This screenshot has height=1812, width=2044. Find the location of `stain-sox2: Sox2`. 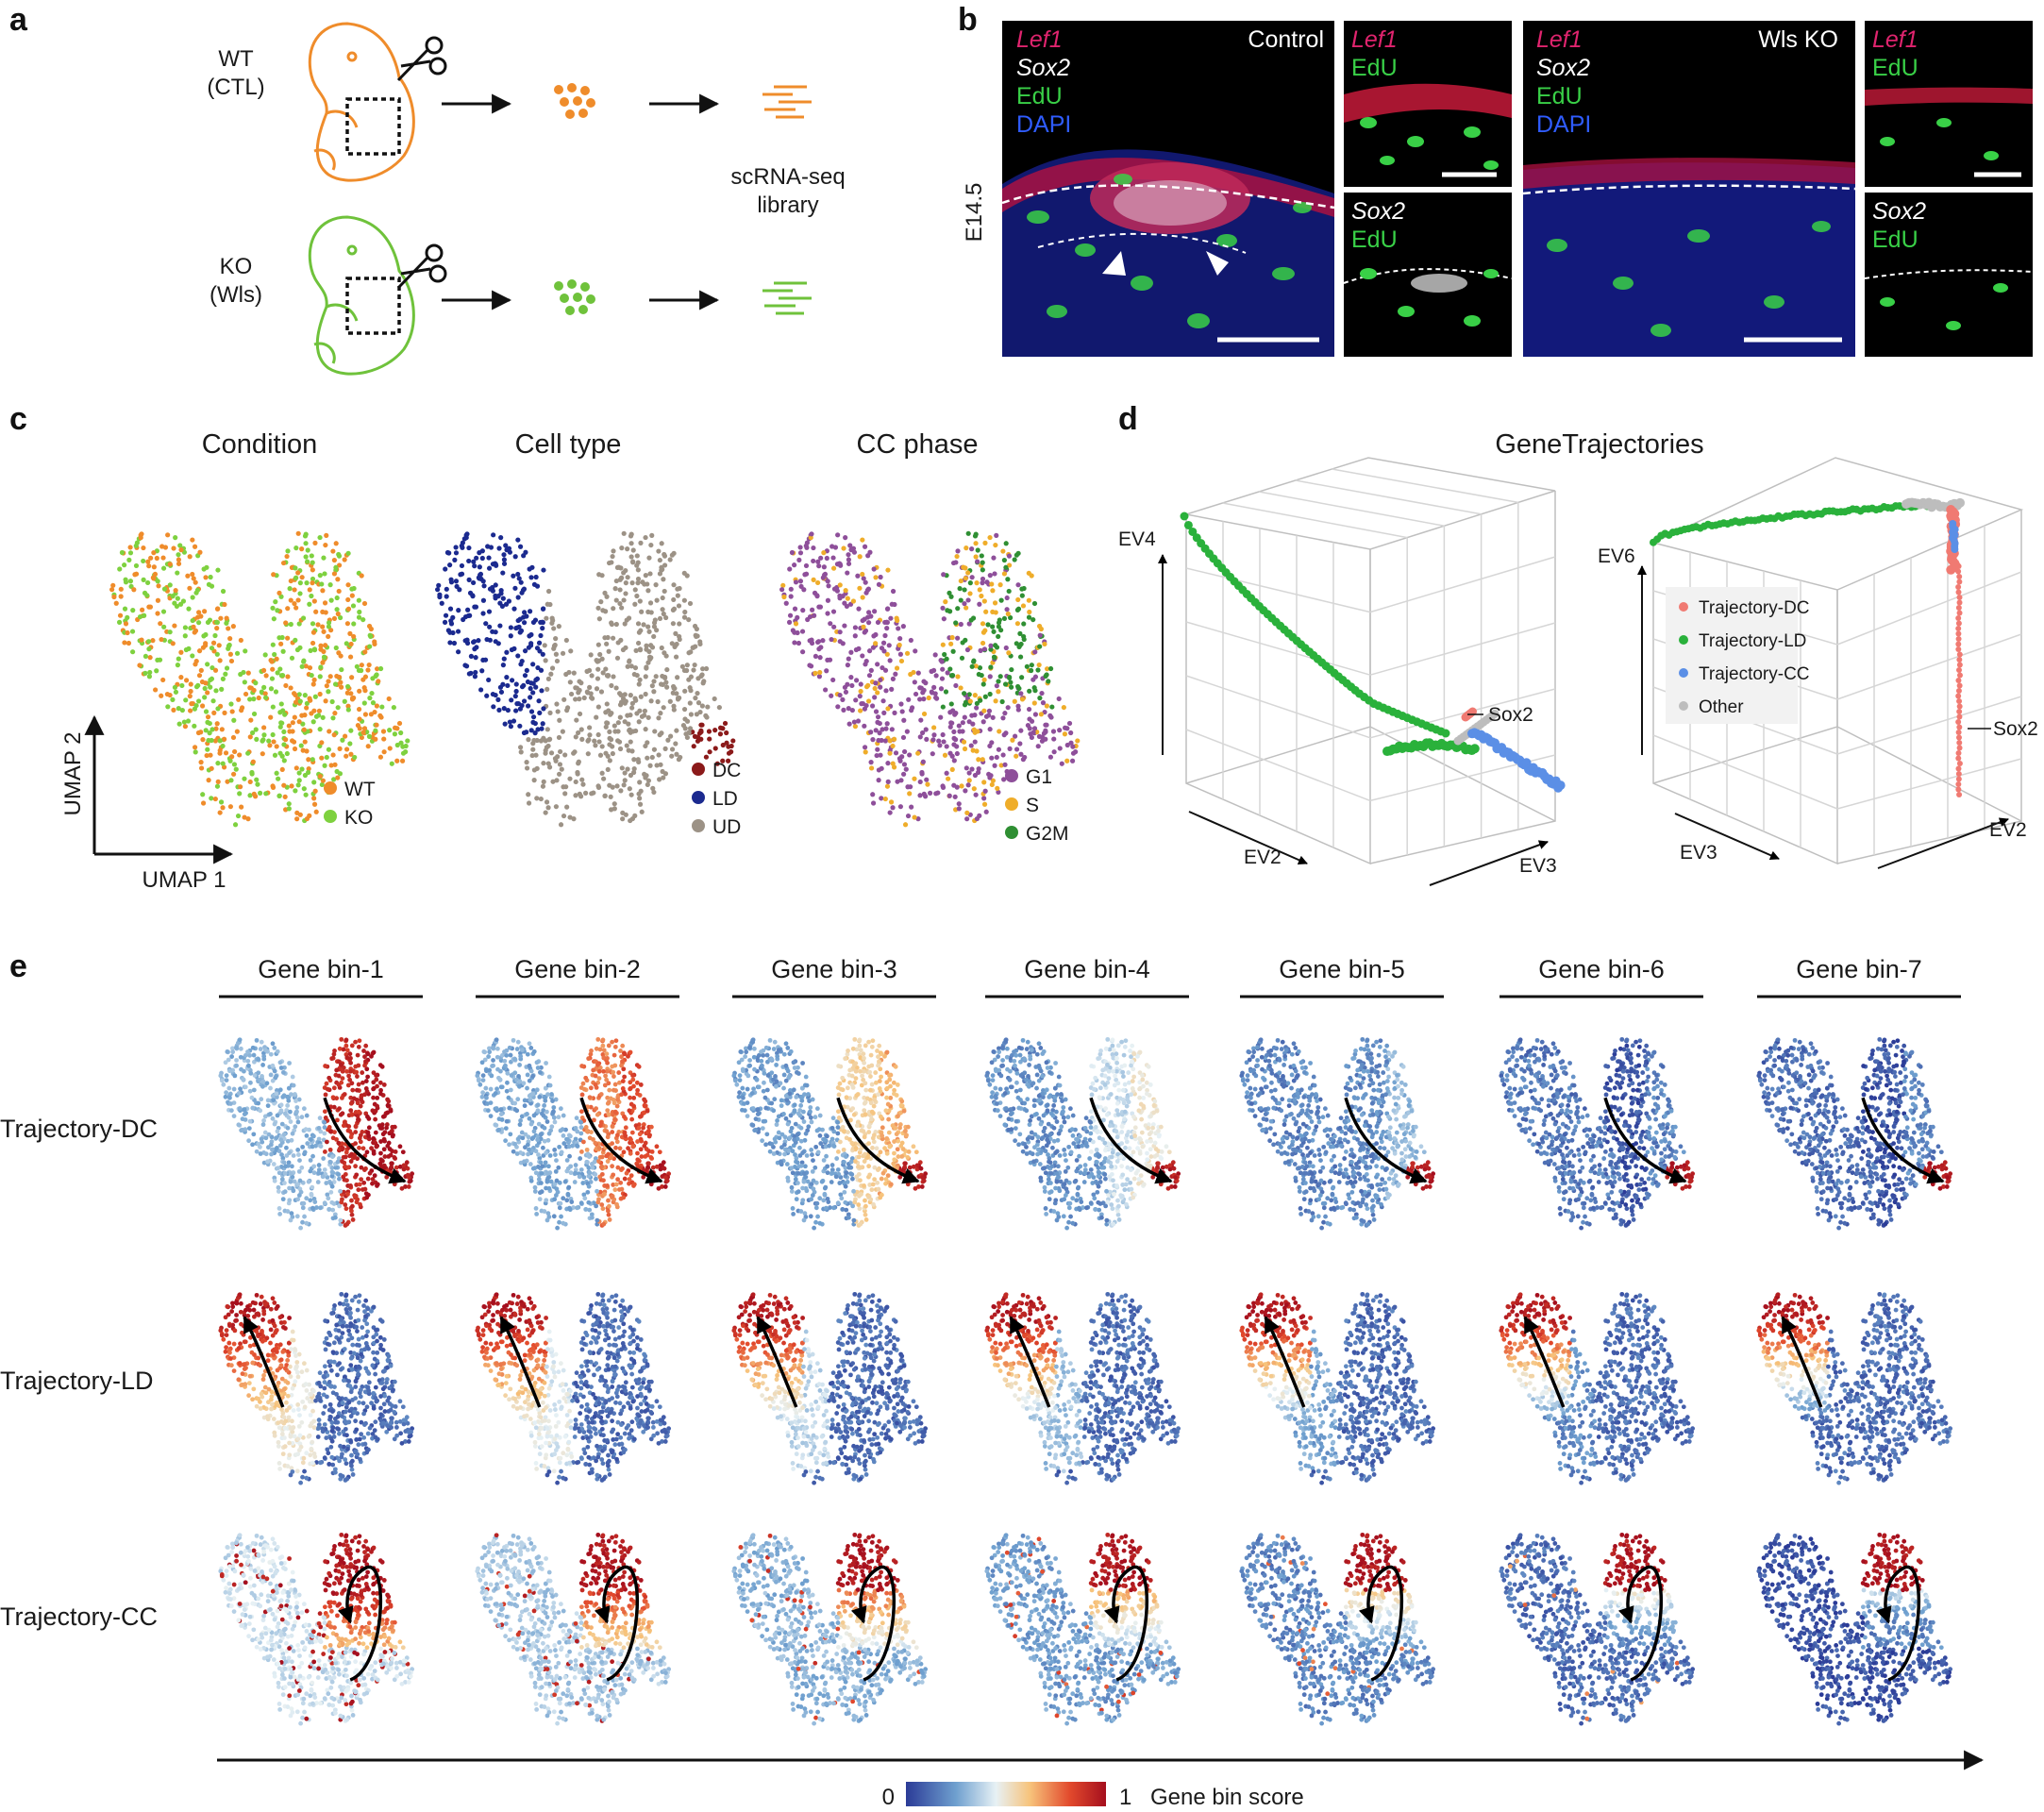

stain-sox2: Sox2 is located at coordinates (1563, 68).